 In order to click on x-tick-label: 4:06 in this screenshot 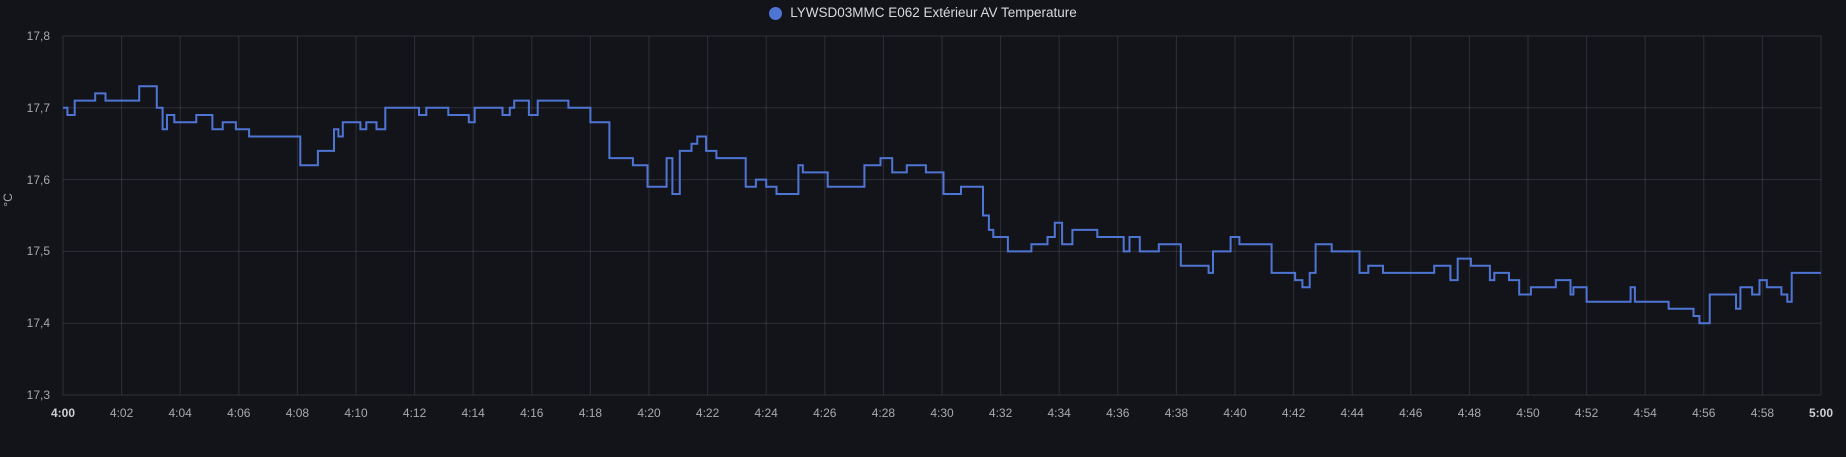, I will do `click(239, 413)`.